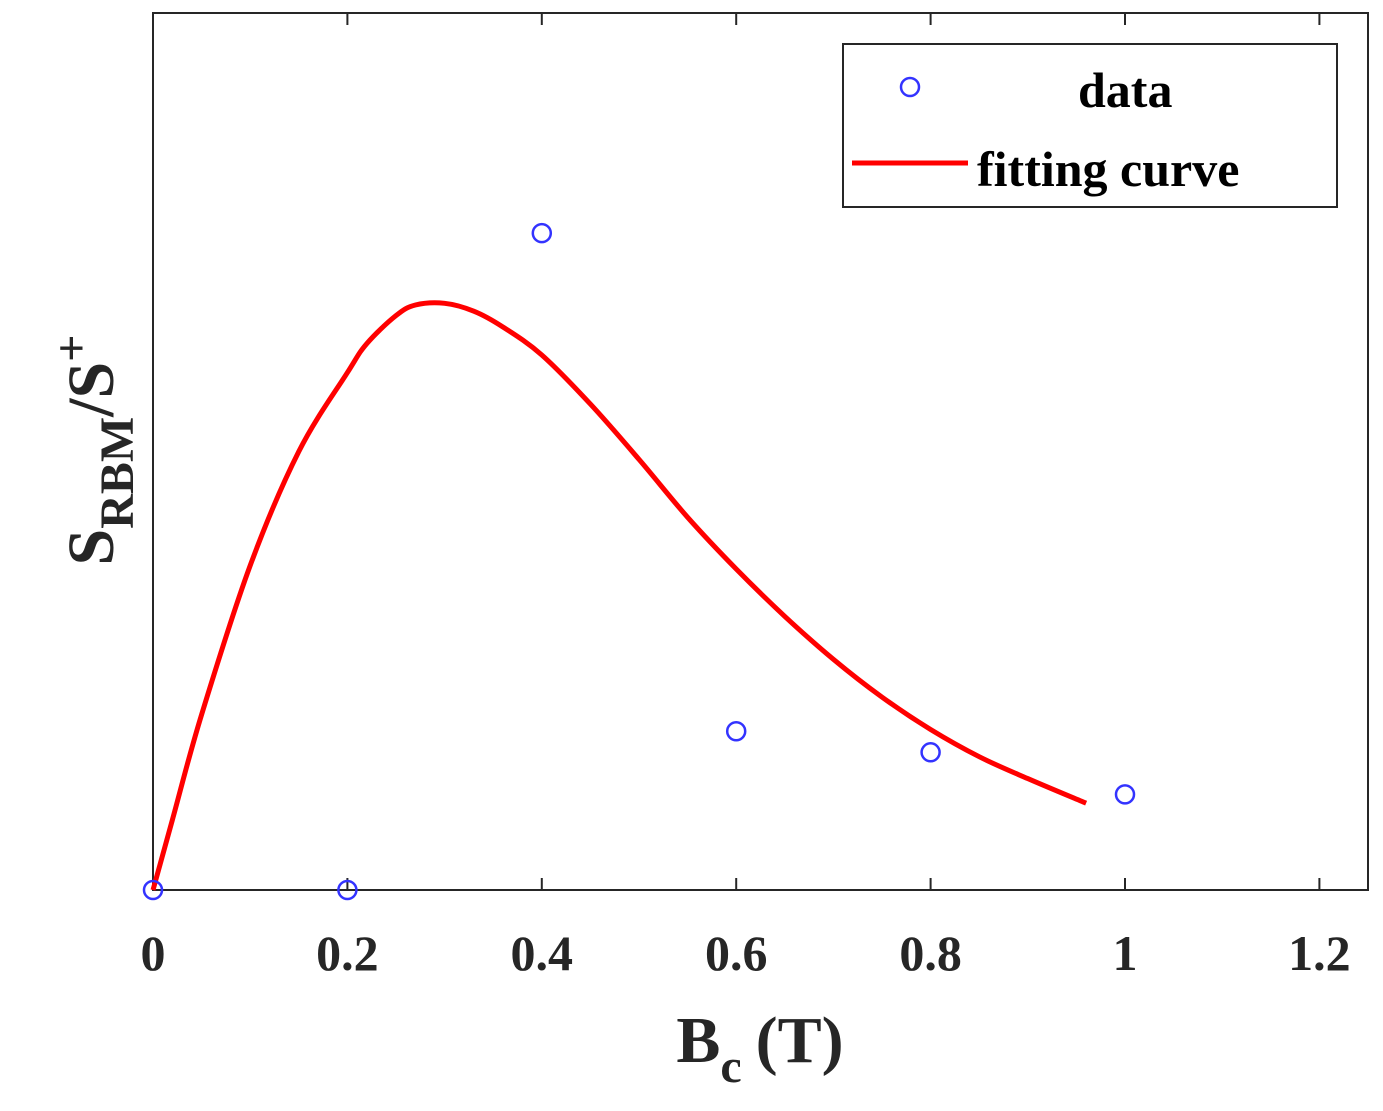 Image resolution: width=1383 pixels, height=1111 pixels. I want to click on x-tick-label: 0.8, so click(930, 953).